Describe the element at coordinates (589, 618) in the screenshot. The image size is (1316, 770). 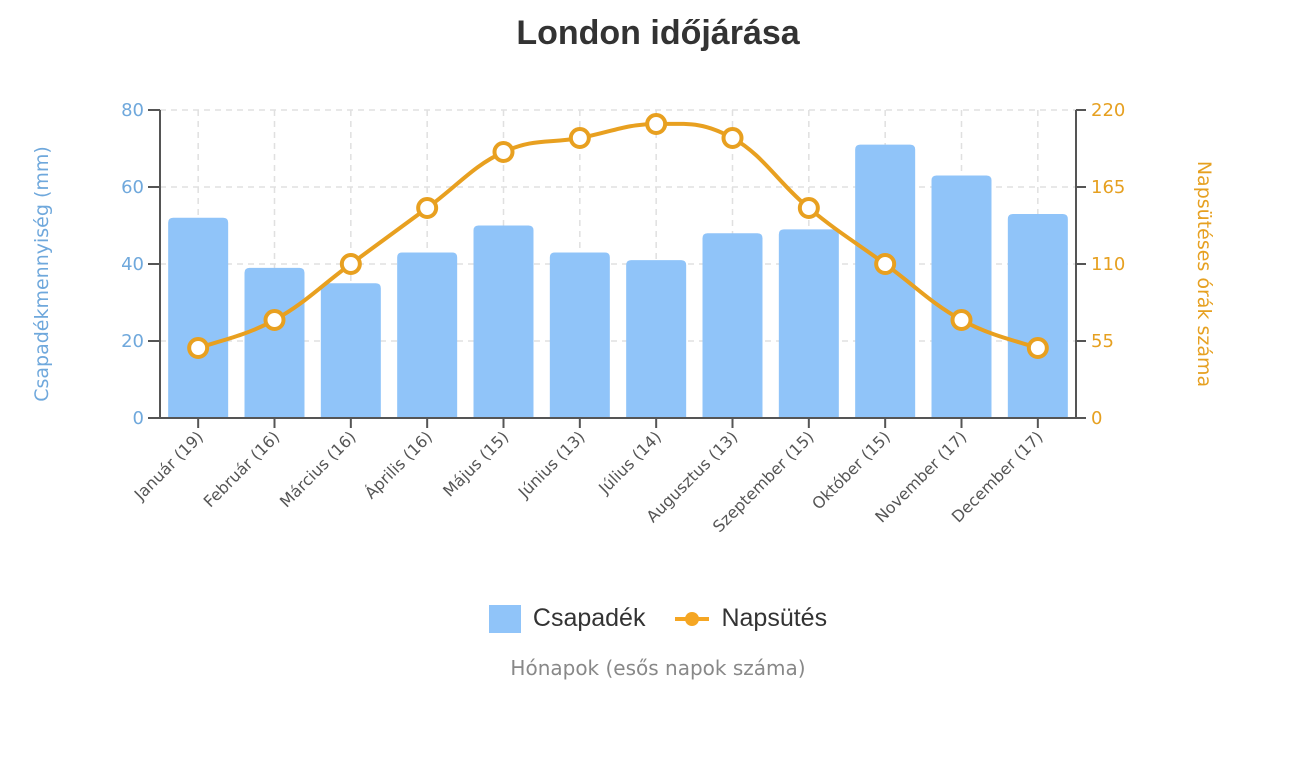
I see `legend-label-precipitation: Csapadék` at that location.